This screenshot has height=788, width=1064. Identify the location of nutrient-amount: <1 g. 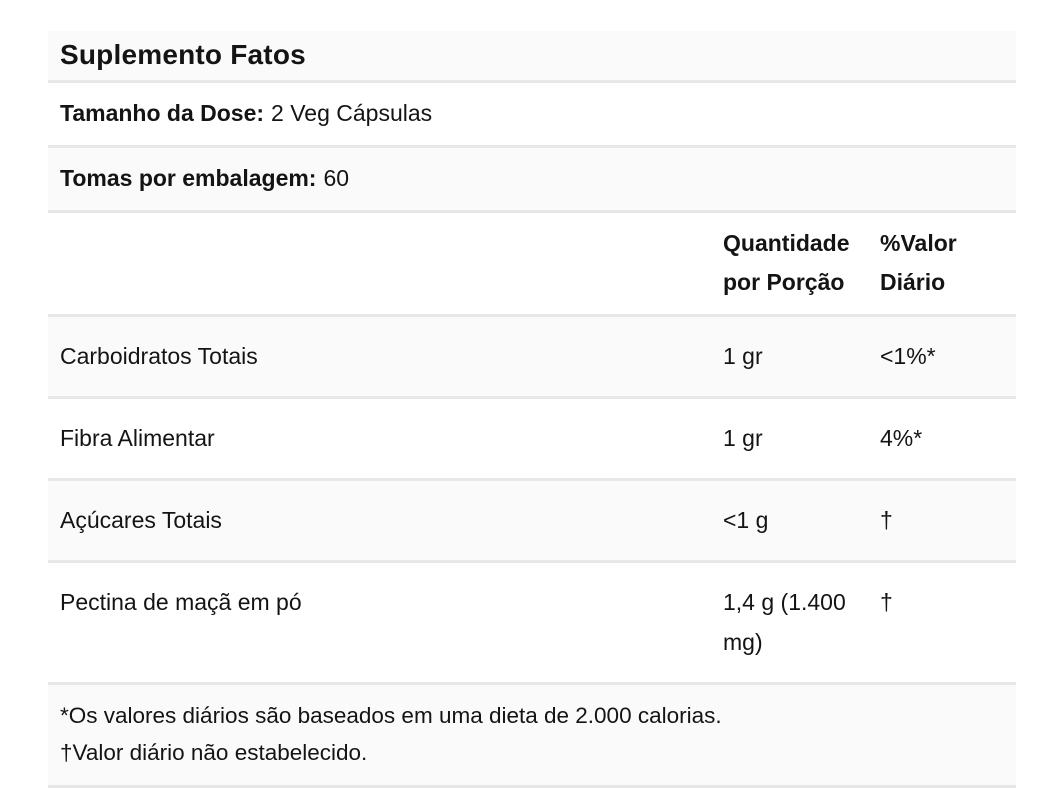
(746, 520).